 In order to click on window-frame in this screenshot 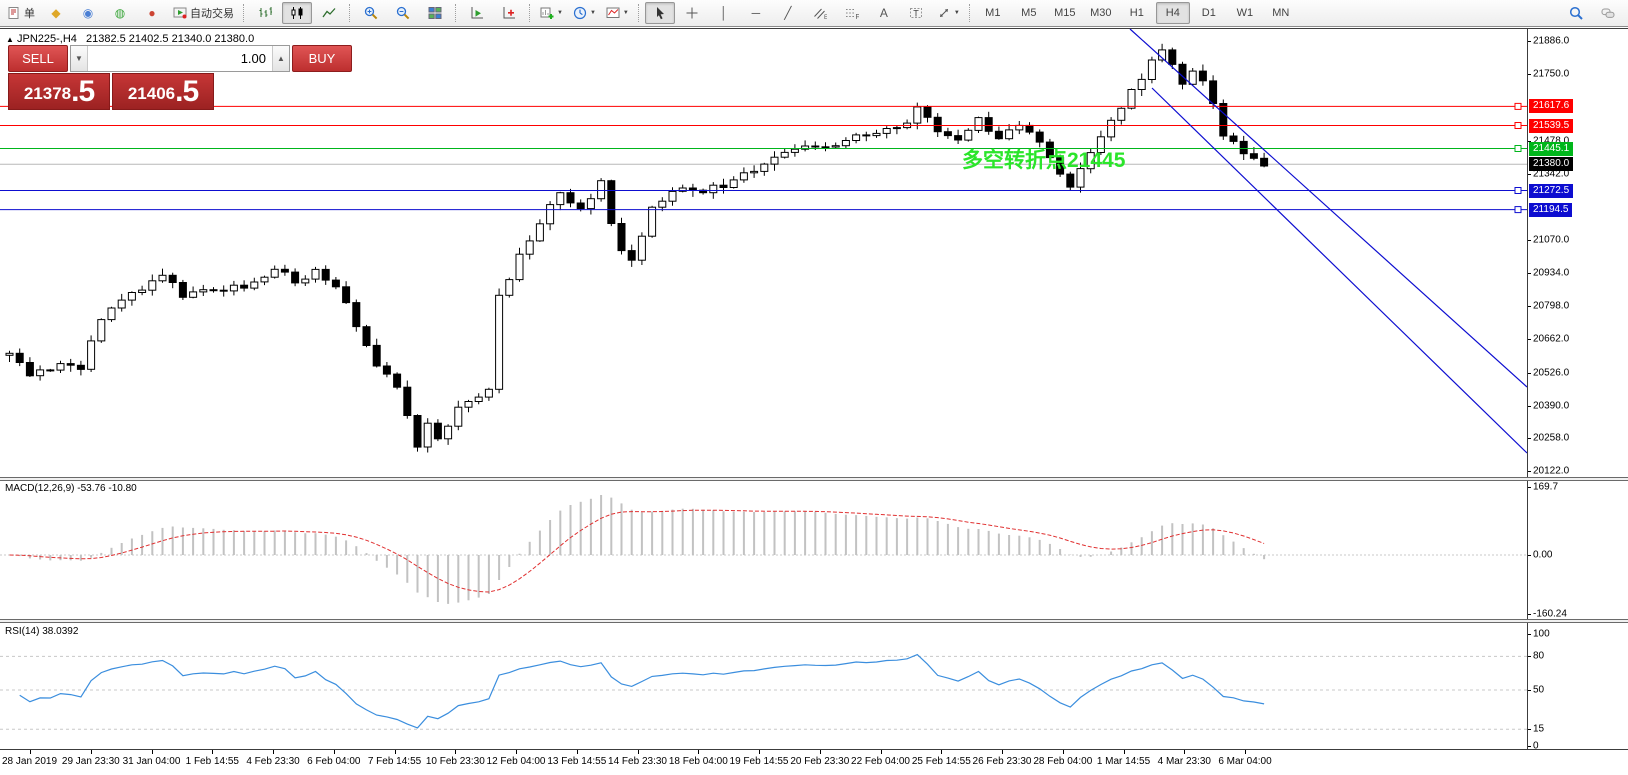, I will do `click(814, 28)`.